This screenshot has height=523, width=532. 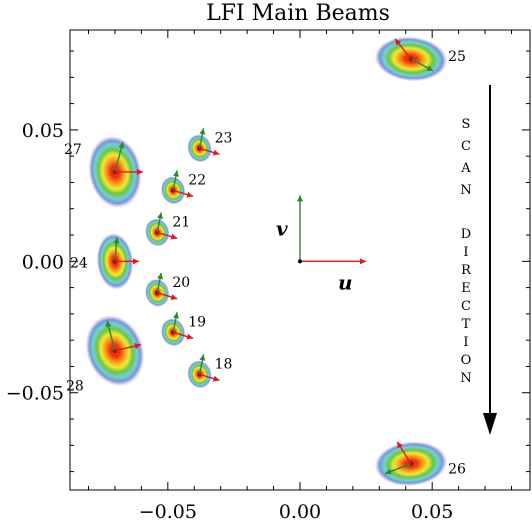 I want to click on beam-18: 18, so click(x=210, y=371).